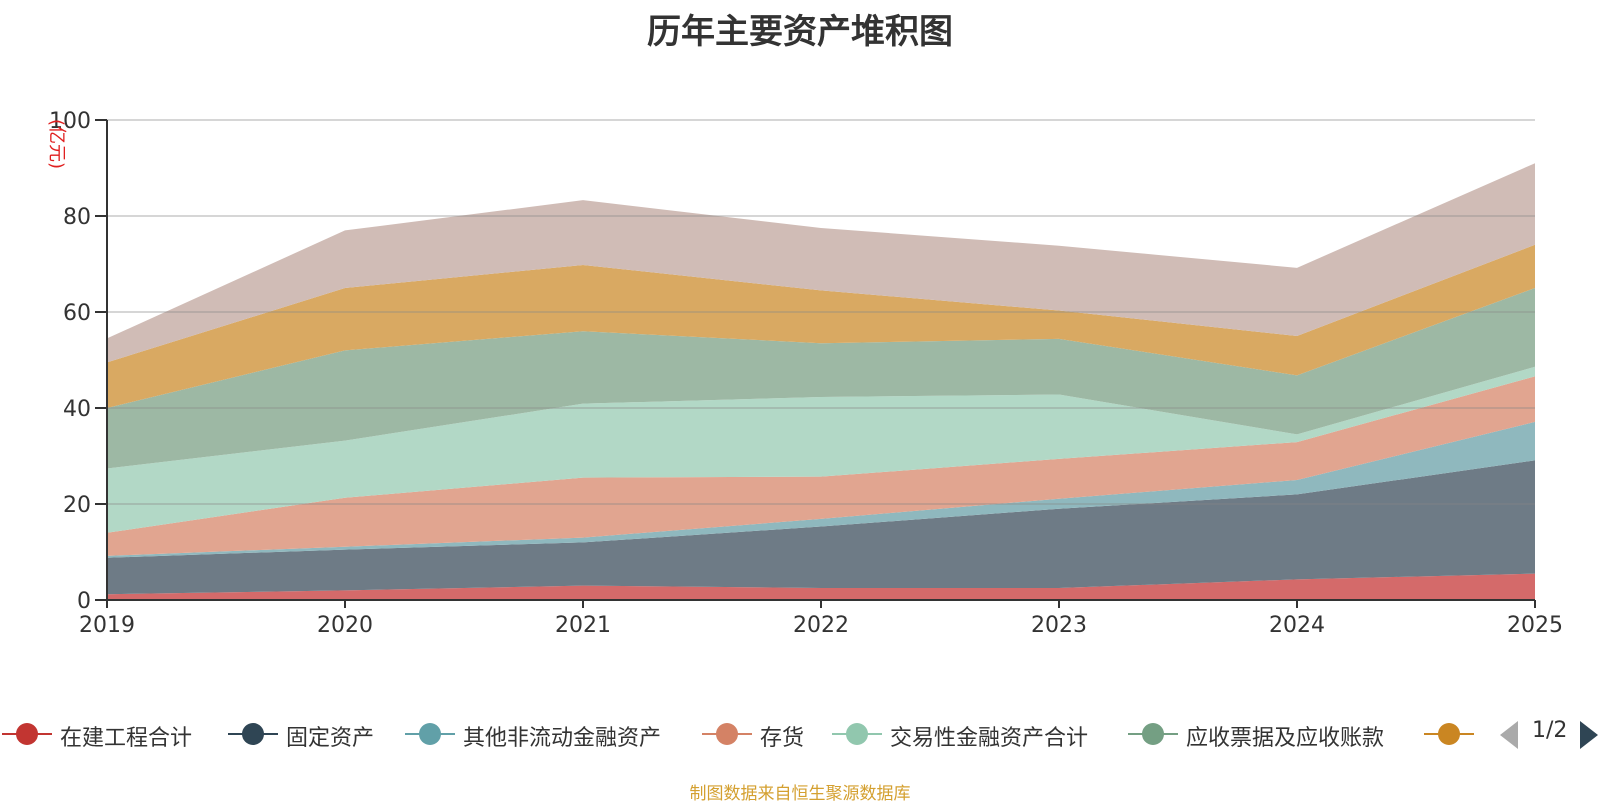  What do you see at coordinates (345, 625) in the screenshot?
I see `x-tick-label: 2020` at bounding box center [345, 625].